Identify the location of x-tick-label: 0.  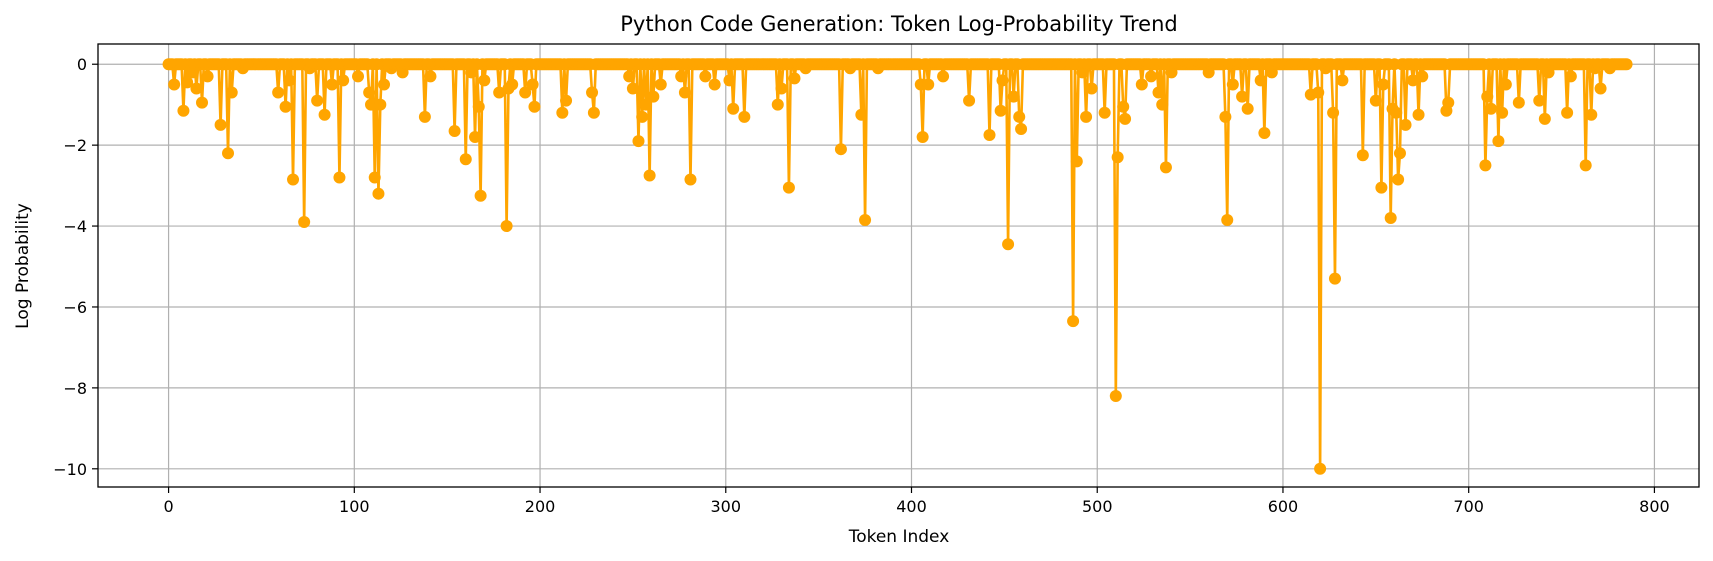
(168, 506).